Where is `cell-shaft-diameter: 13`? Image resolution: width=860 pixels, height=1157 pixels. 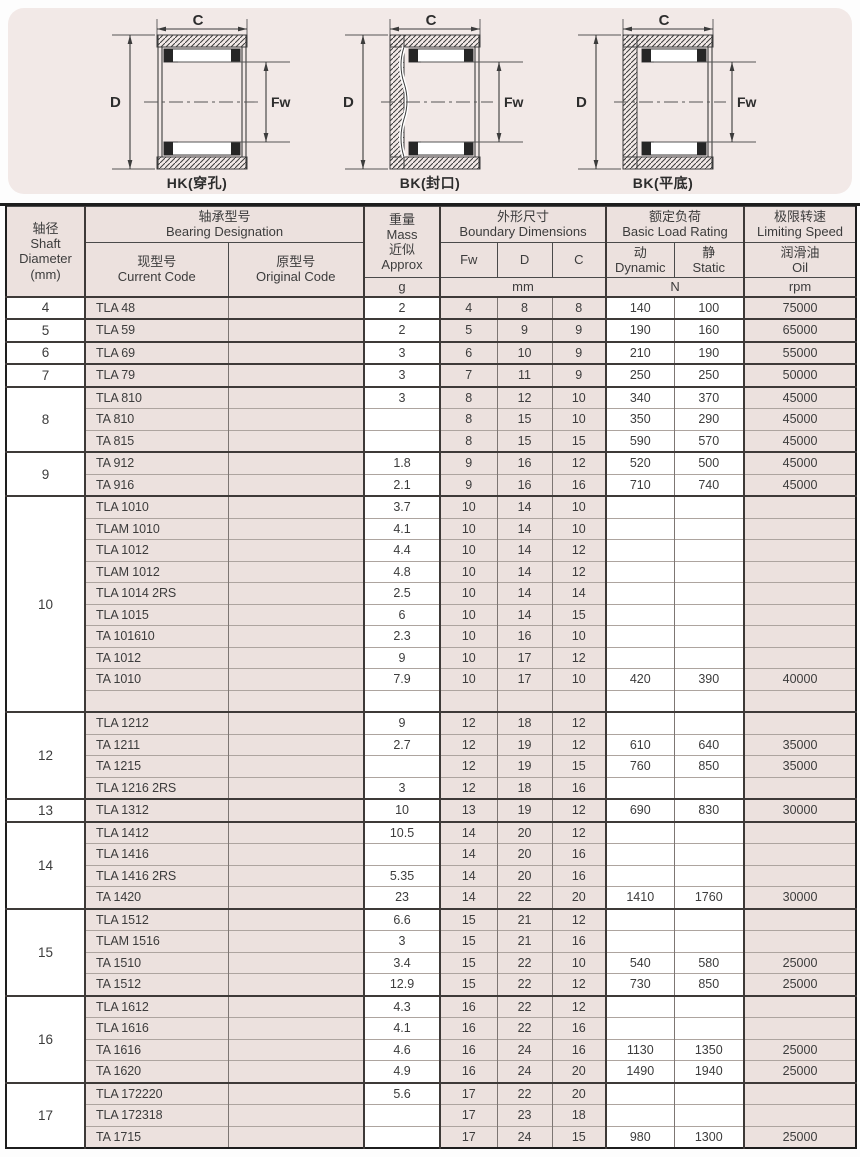 cell-shaft-diameter: 13 is located at coordinates (45, 810).